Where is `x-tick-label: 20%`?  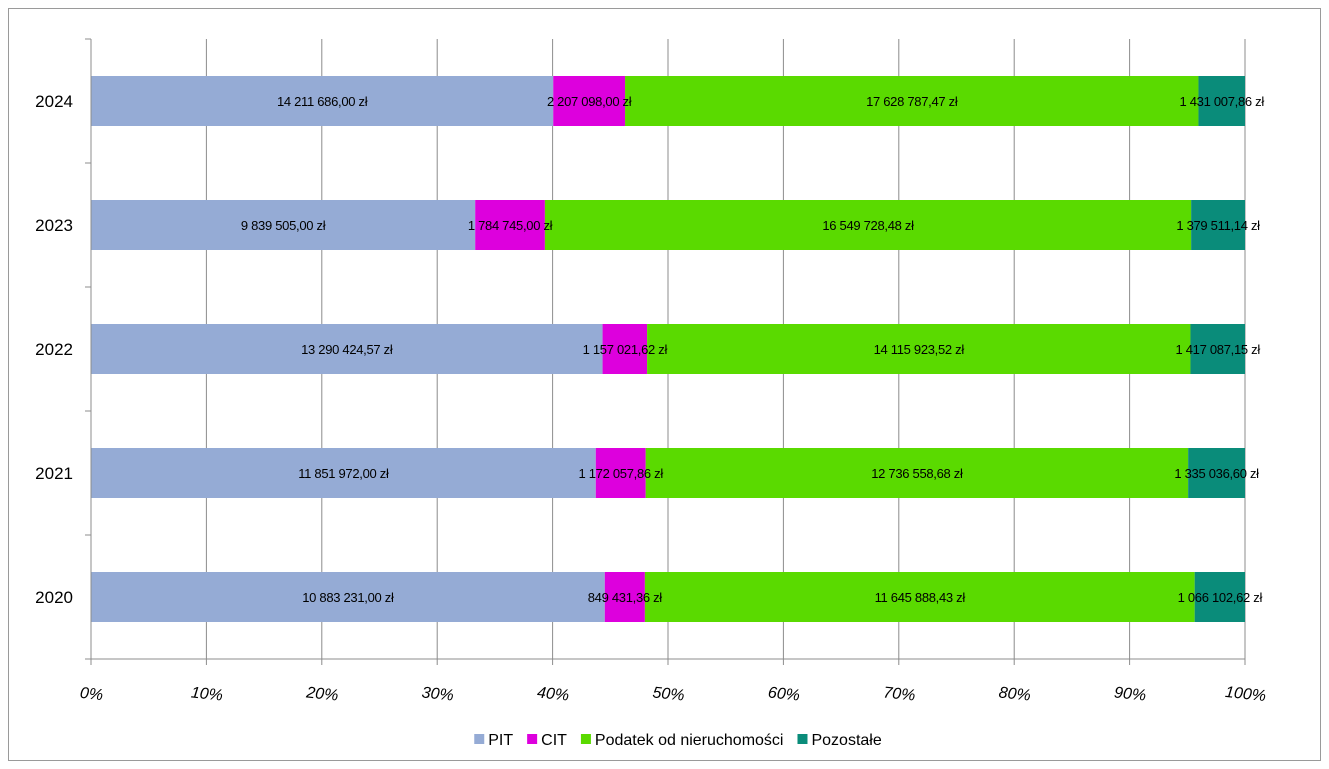
x-tick-label: 20% is located at coordinates (321, 694).